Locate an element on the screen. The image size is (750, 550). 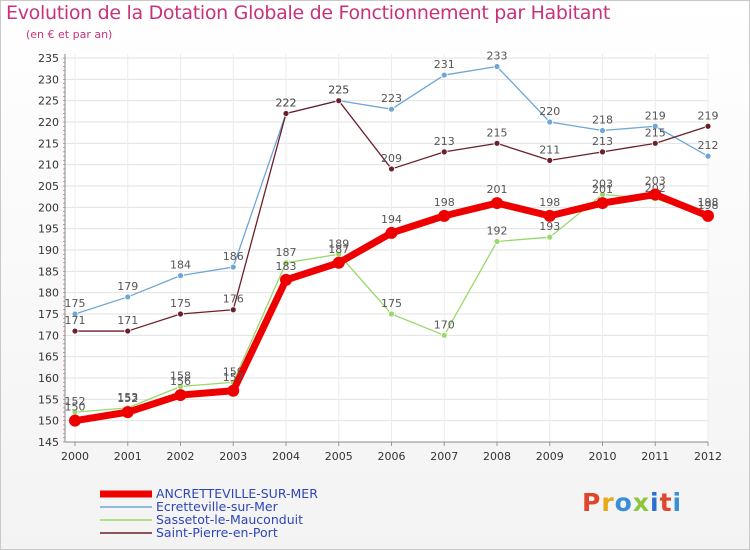
x-tick-label: 2010 is located at coordinates (603, 456).